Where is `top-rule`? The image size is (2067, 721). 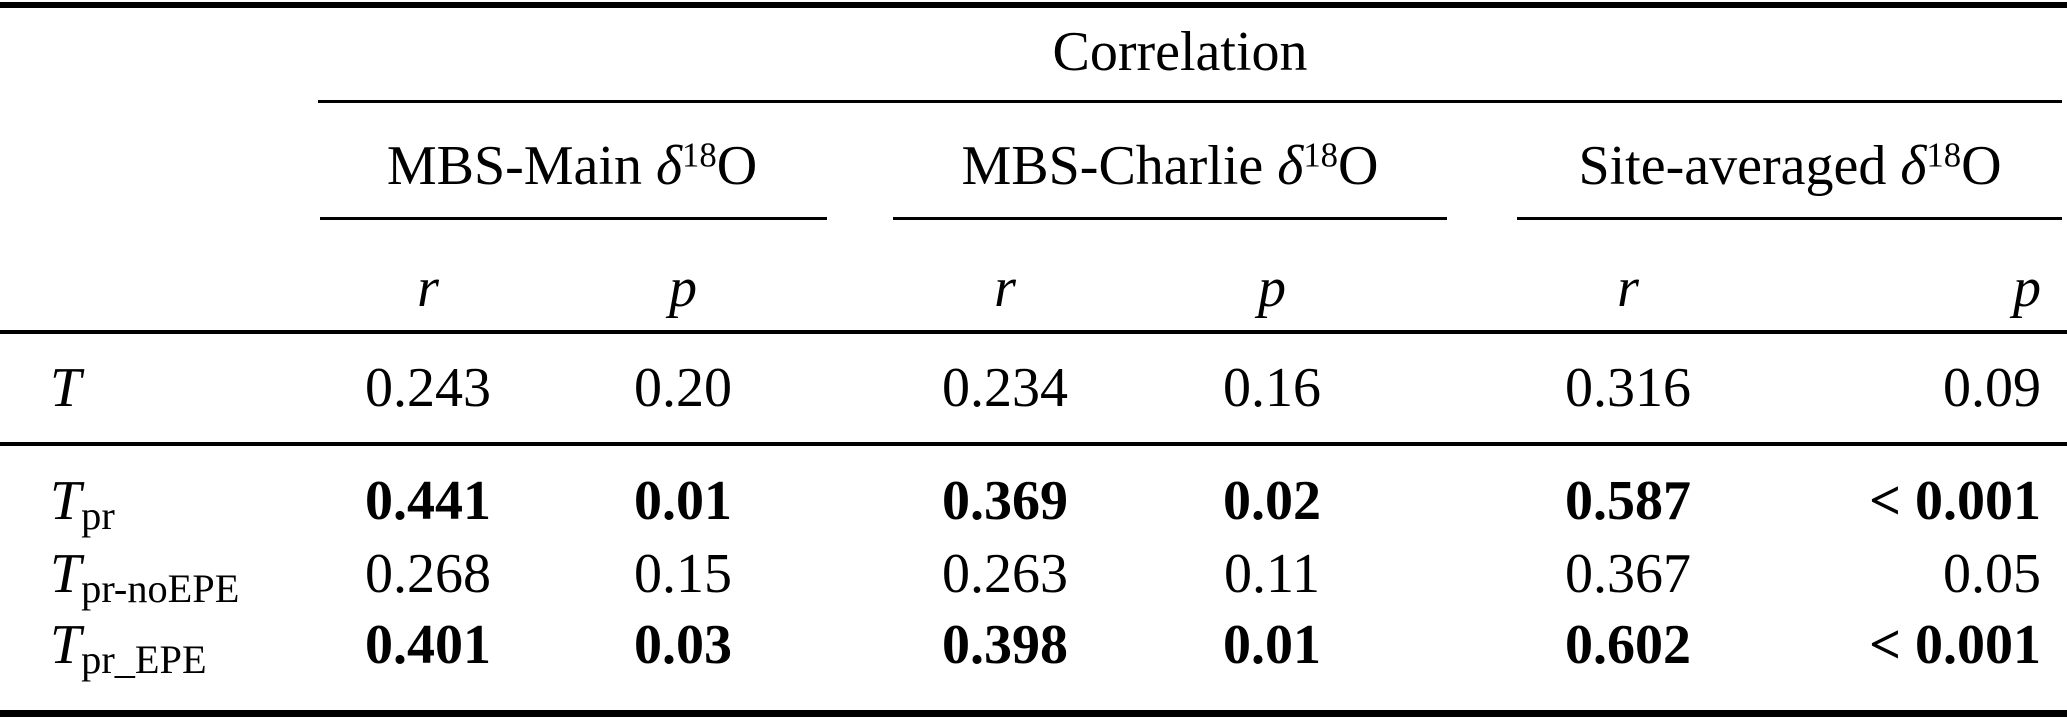
top-rule is located at coordinates (1033, 5).